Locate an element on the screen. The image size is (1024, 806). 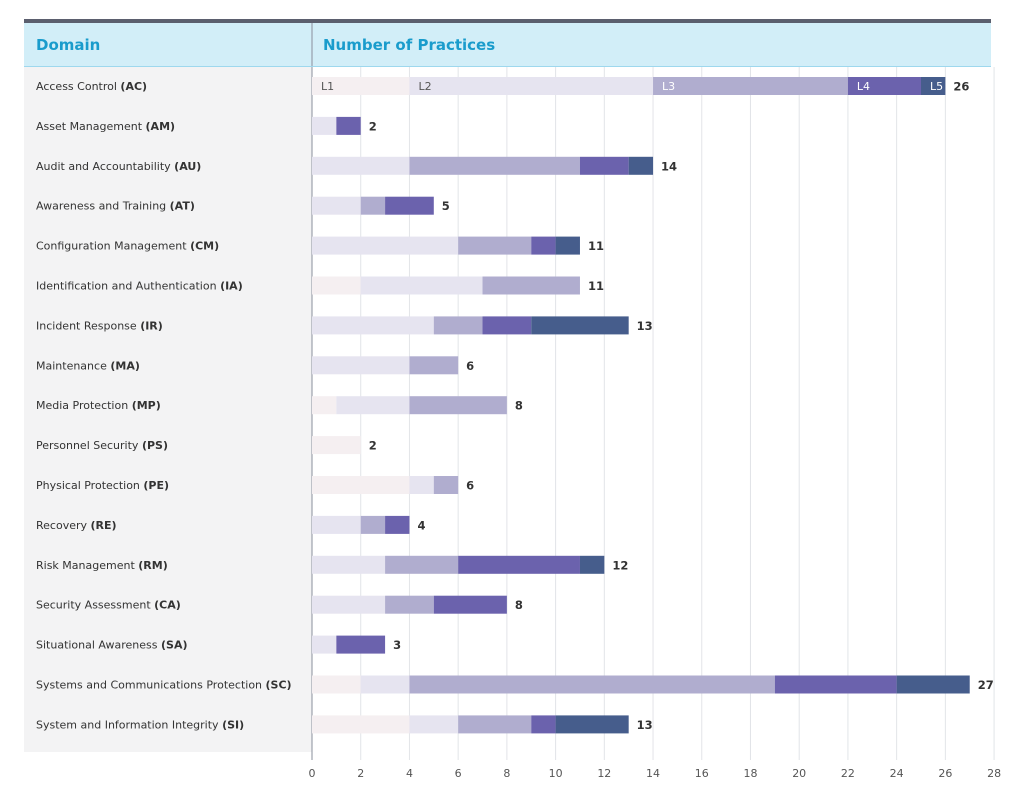
total-label: 26 is located at coordinates (961, 87).